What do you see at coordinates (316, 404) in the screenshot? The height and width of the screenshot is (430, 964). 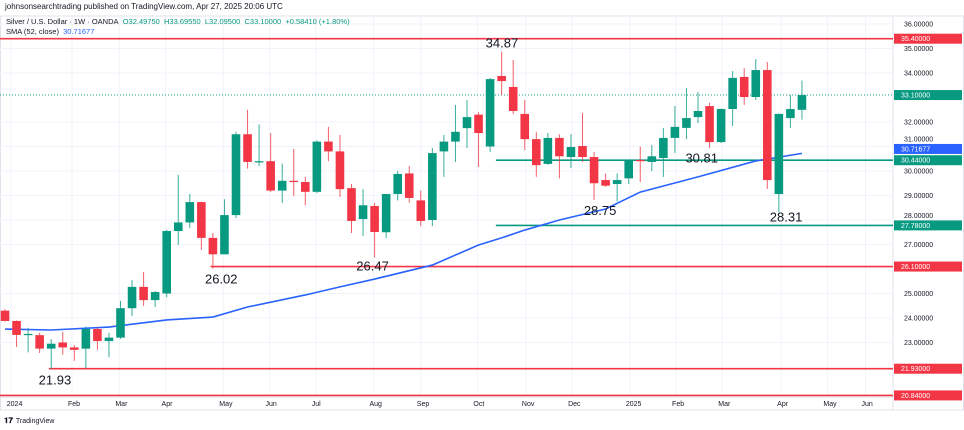 I see `x-tick-label: Jul` at bounding box center [316, 404].